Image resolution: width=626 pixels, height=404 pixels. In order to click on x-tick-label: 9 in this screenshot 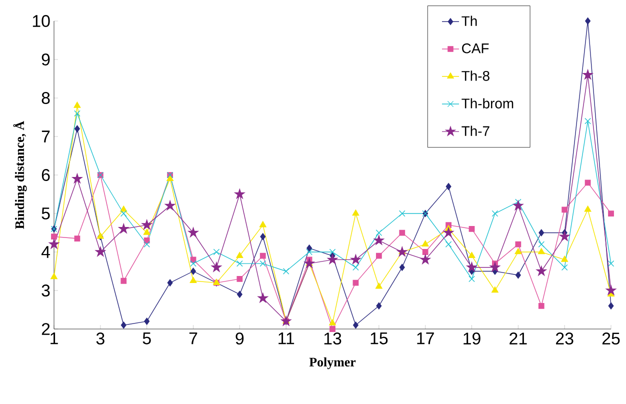, I will do `click(240, 338)`.